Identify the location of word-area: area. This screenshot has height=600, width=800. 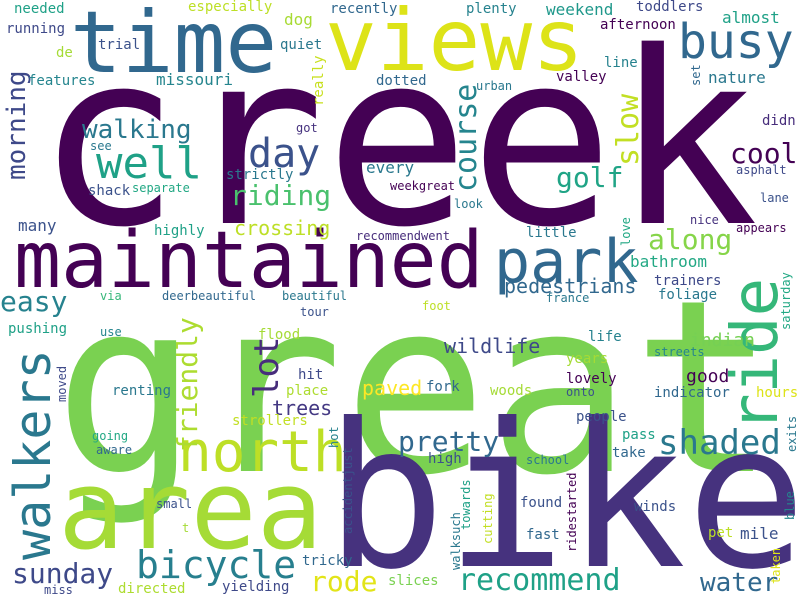
(190, 510).